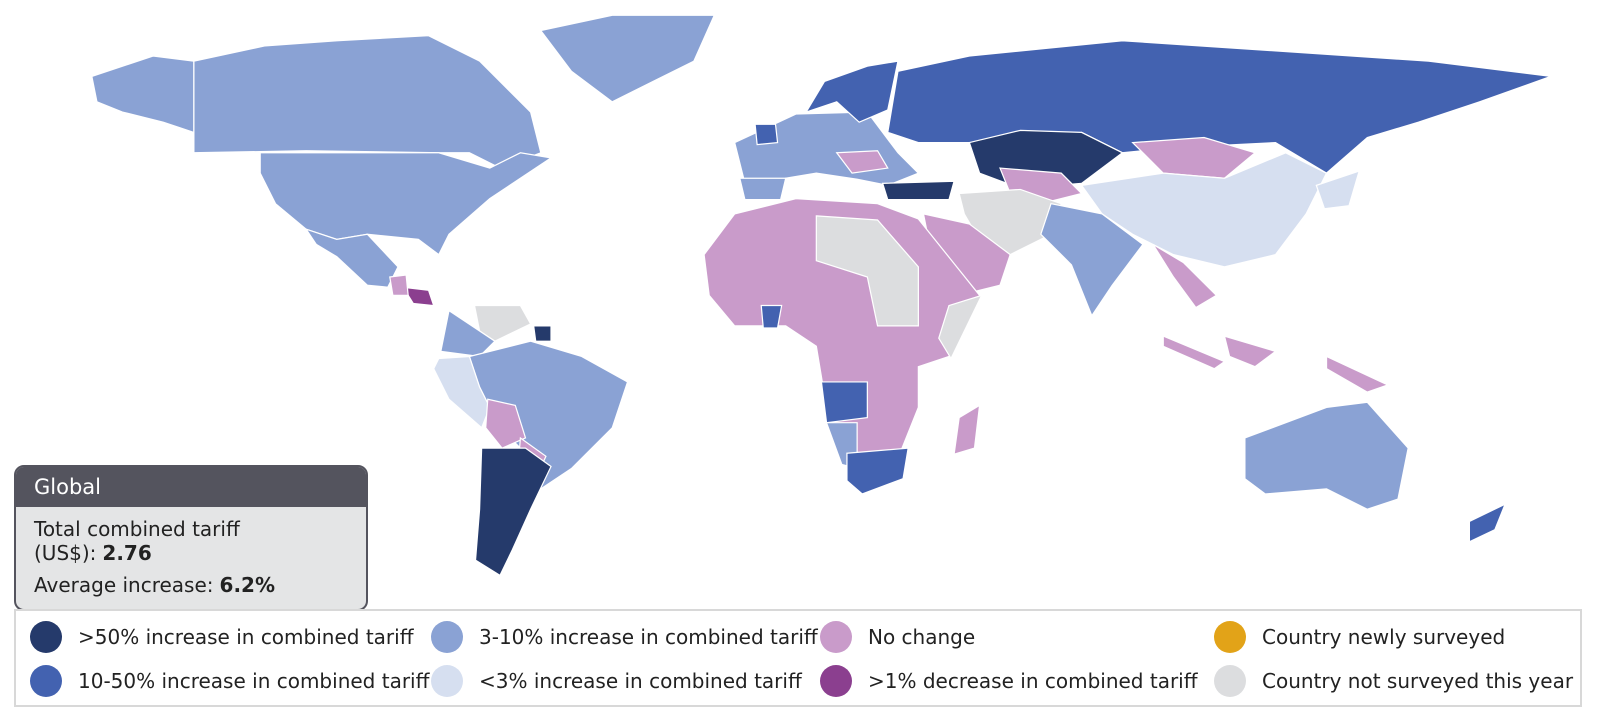 Image resolution: width=1600 pixels, height=716 pixels. I want to click on legend-item: >1% decrease in combined tariff, so click(1009, 681).